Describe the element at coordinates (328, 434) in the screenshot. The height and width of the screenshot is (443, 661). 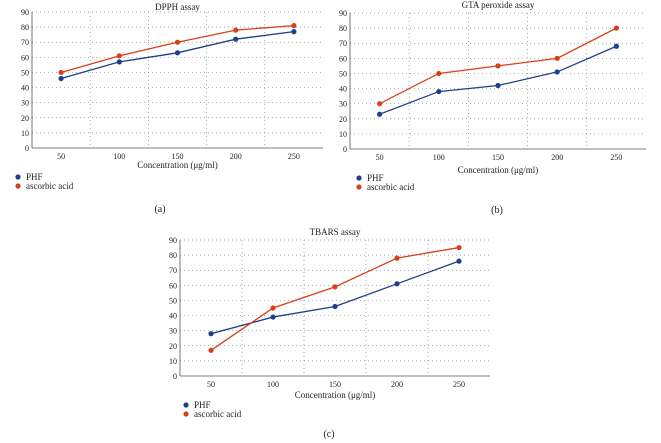
I see `panel-label: (c)` at that location.